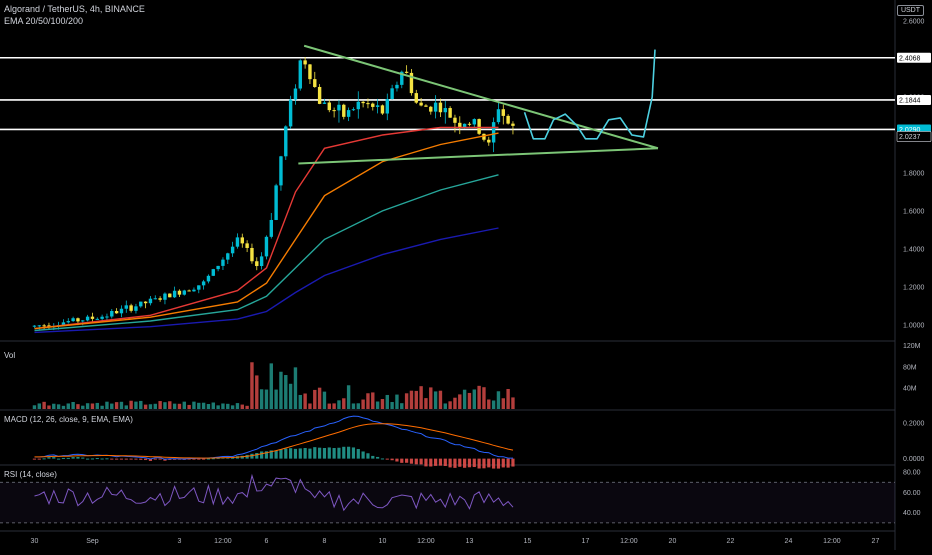 This screenshot has width=932, height=555. Describe the element at coordinates (470, 541) in the screenshot. I see `time-tick-label: 13` at that location.